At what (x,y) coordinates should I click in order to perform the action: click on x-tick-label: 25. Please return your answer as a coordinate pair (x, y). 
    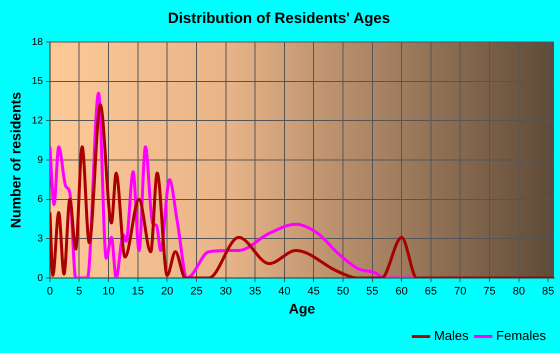
    Looking at the image, I should click on (196, 292).